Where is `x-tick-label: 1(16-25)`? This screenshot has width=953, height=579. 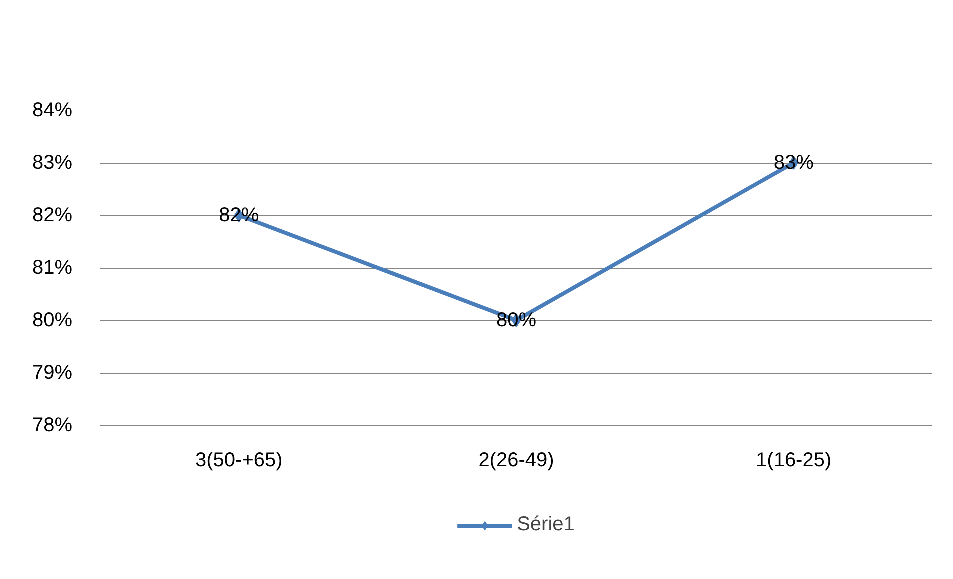 x-tick-label: 1(16-25) is located at coordinates (794, 461).